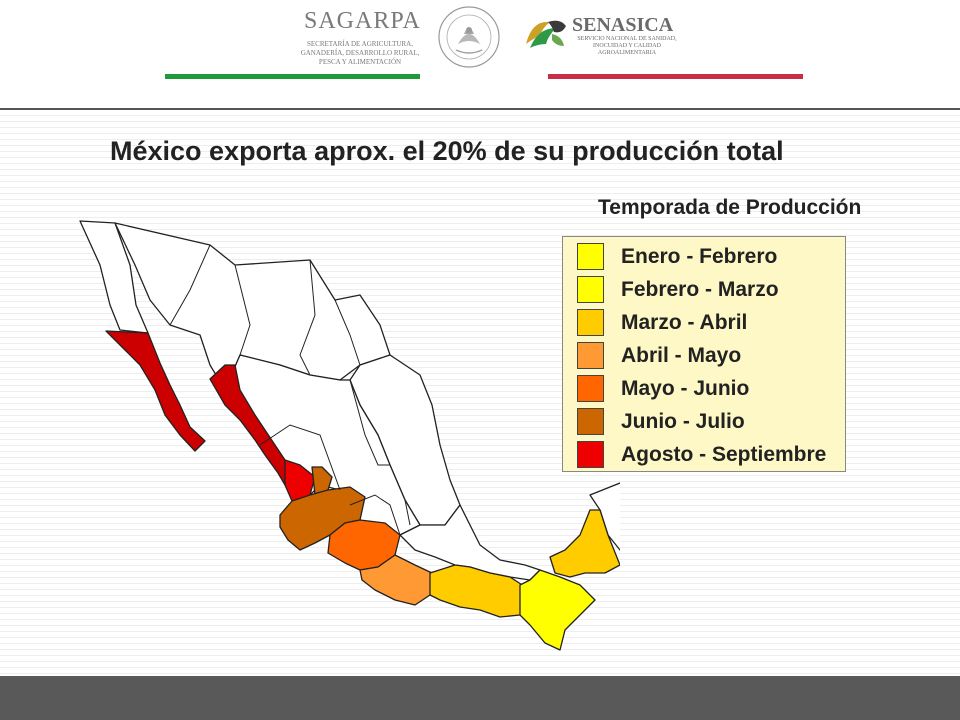 The height and width of the screenshot is (720, 960). Describe the element at coordinates (700, 289) in the screenshot. I see `legend-label: Febrero - Marzo` at that location.